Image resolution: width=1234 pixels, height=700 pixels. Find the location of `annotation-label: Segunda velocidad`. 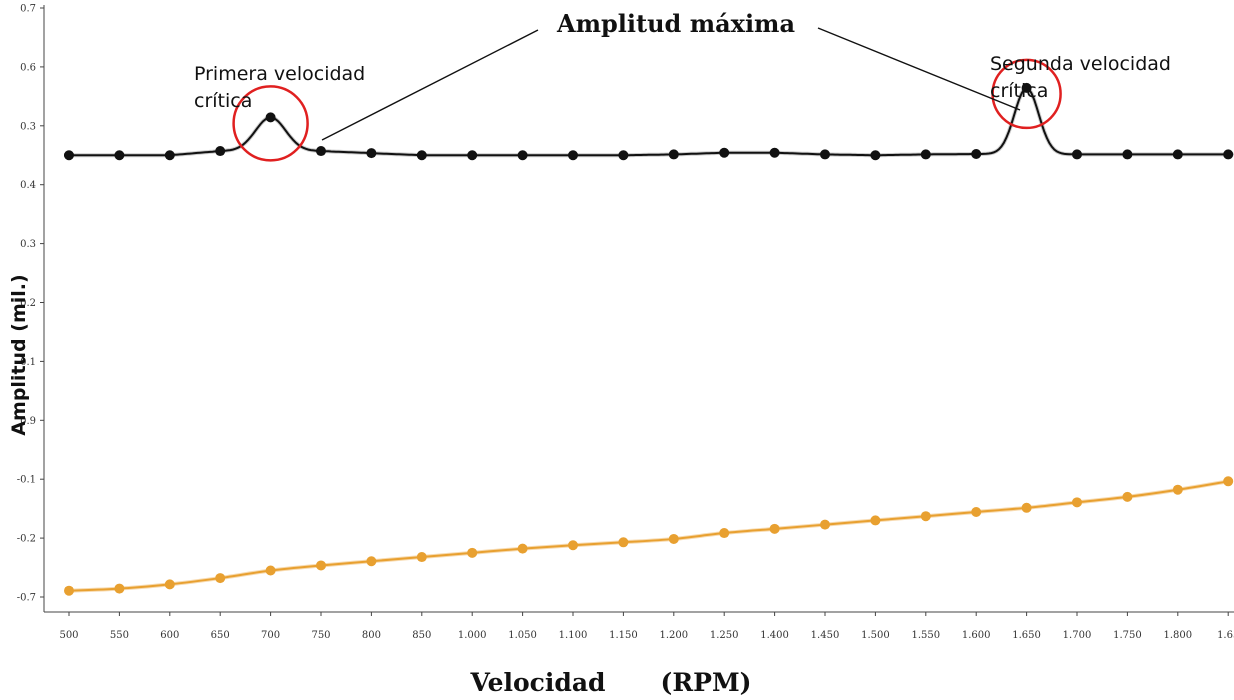

annotation-label: Segunda velocidad is located at coordinates (1080, 64).